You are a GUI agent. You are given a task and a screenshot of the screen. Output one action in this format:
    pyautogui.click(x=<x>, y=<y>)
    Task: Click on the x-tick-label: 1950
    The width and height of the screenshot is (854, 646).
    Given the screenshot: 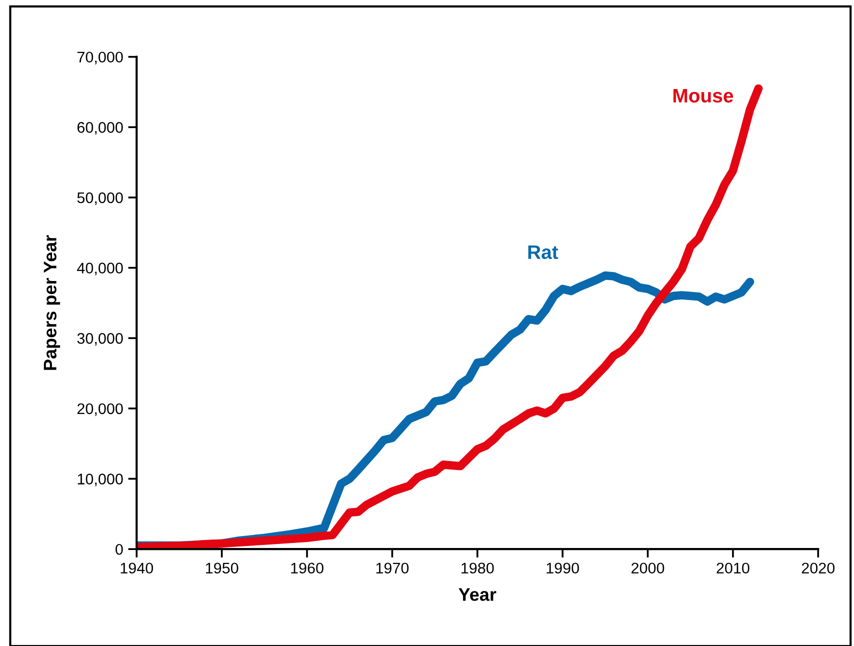 What is the action you would take?
    pyautogui.click(x=222, y=568)
    